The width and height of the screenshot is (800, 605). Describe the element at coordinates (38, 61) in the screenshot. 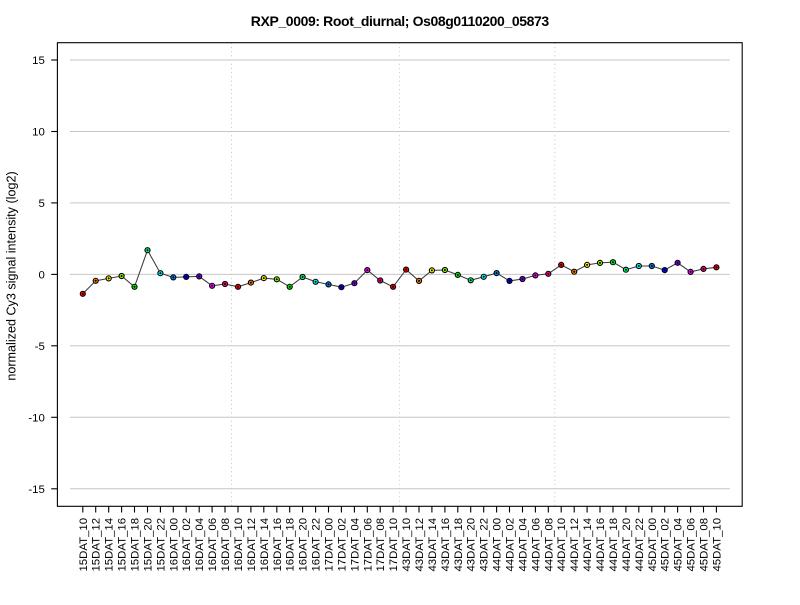

I see `svg-text: 15` at that location.